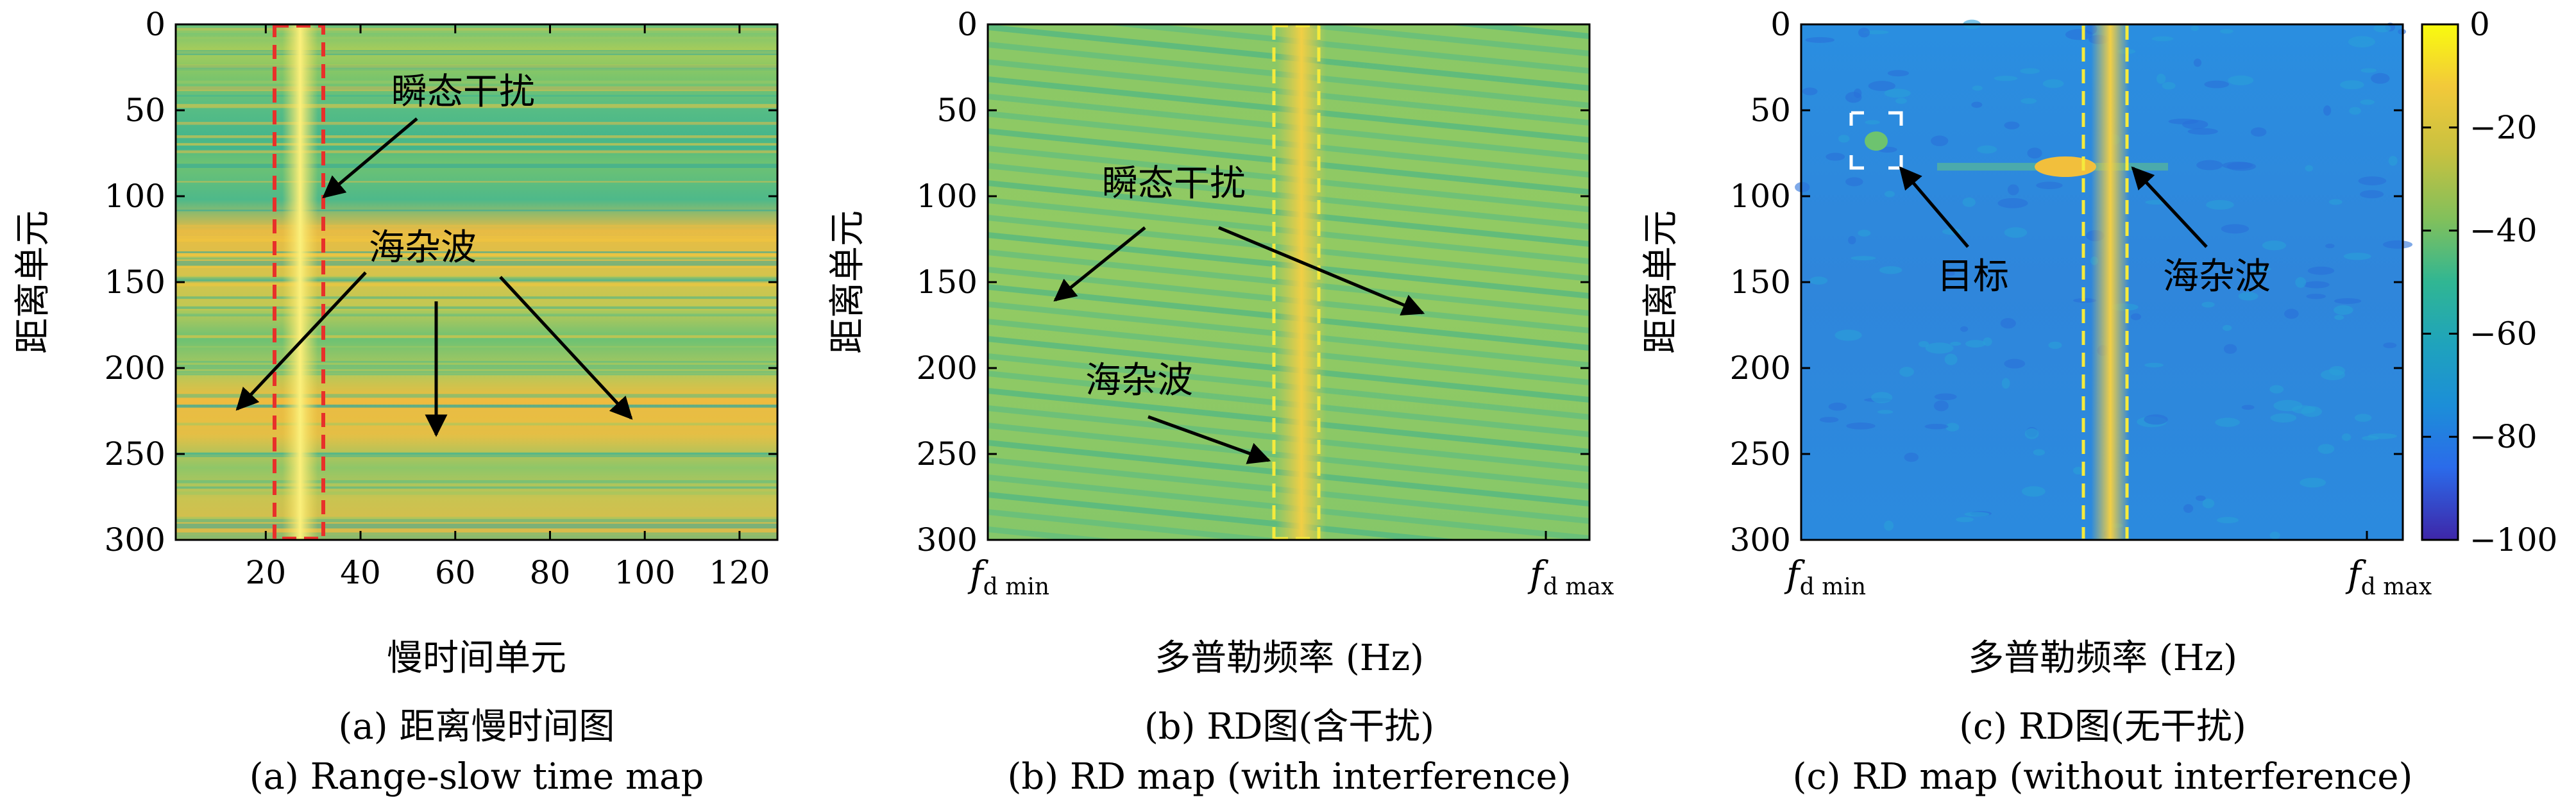 Image resolution: width=2576 pixels, height=806 pixels. What do you see at coordinates (2102, 727) in the screenshot?
I see `caption-zh-c: (c) RD图(无干扰)` at bounding box center [2102, 727].